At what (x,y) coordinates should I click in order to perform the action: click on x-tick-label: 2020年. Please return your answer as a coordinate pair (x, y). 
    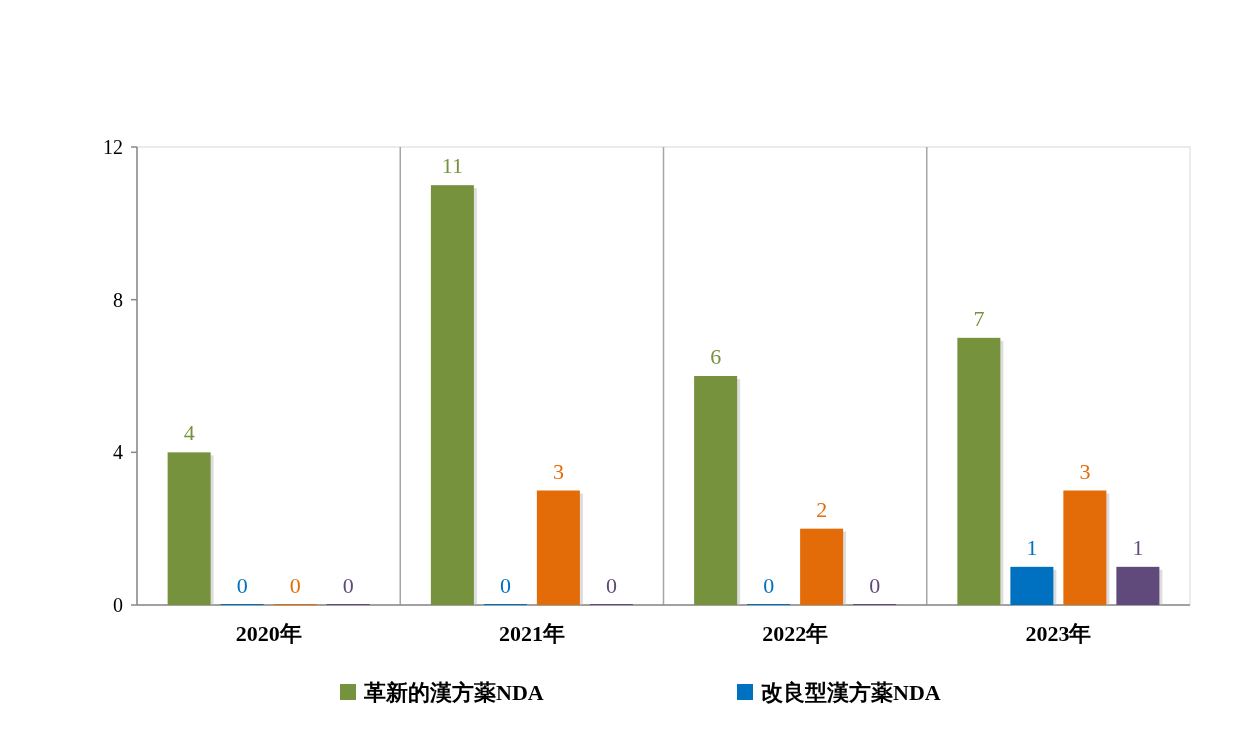
    Looking at the image, I should click on (268, 633).